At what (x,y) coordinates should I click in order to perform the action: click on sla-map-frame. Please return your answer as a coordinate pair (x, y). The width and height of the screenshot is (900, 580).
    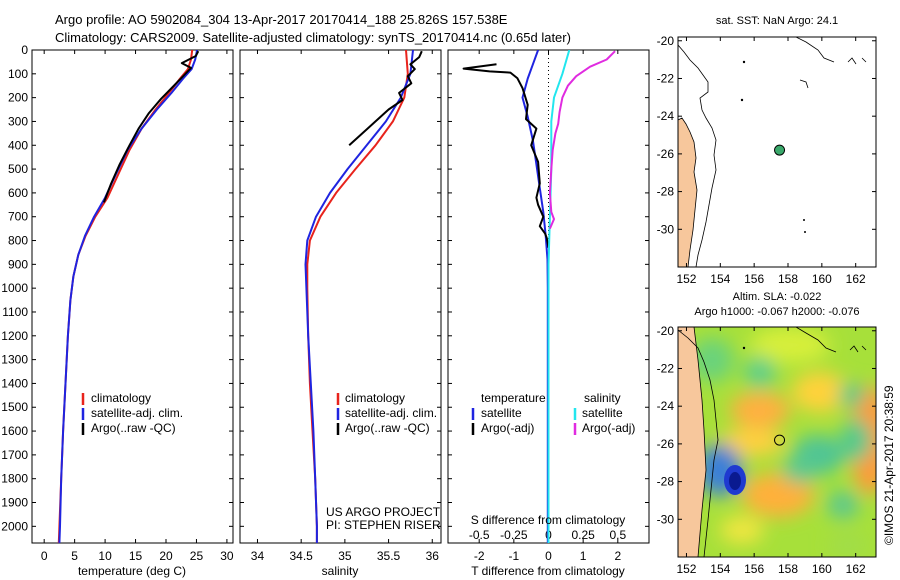
    Looking at the image, I should click on (777, 442).